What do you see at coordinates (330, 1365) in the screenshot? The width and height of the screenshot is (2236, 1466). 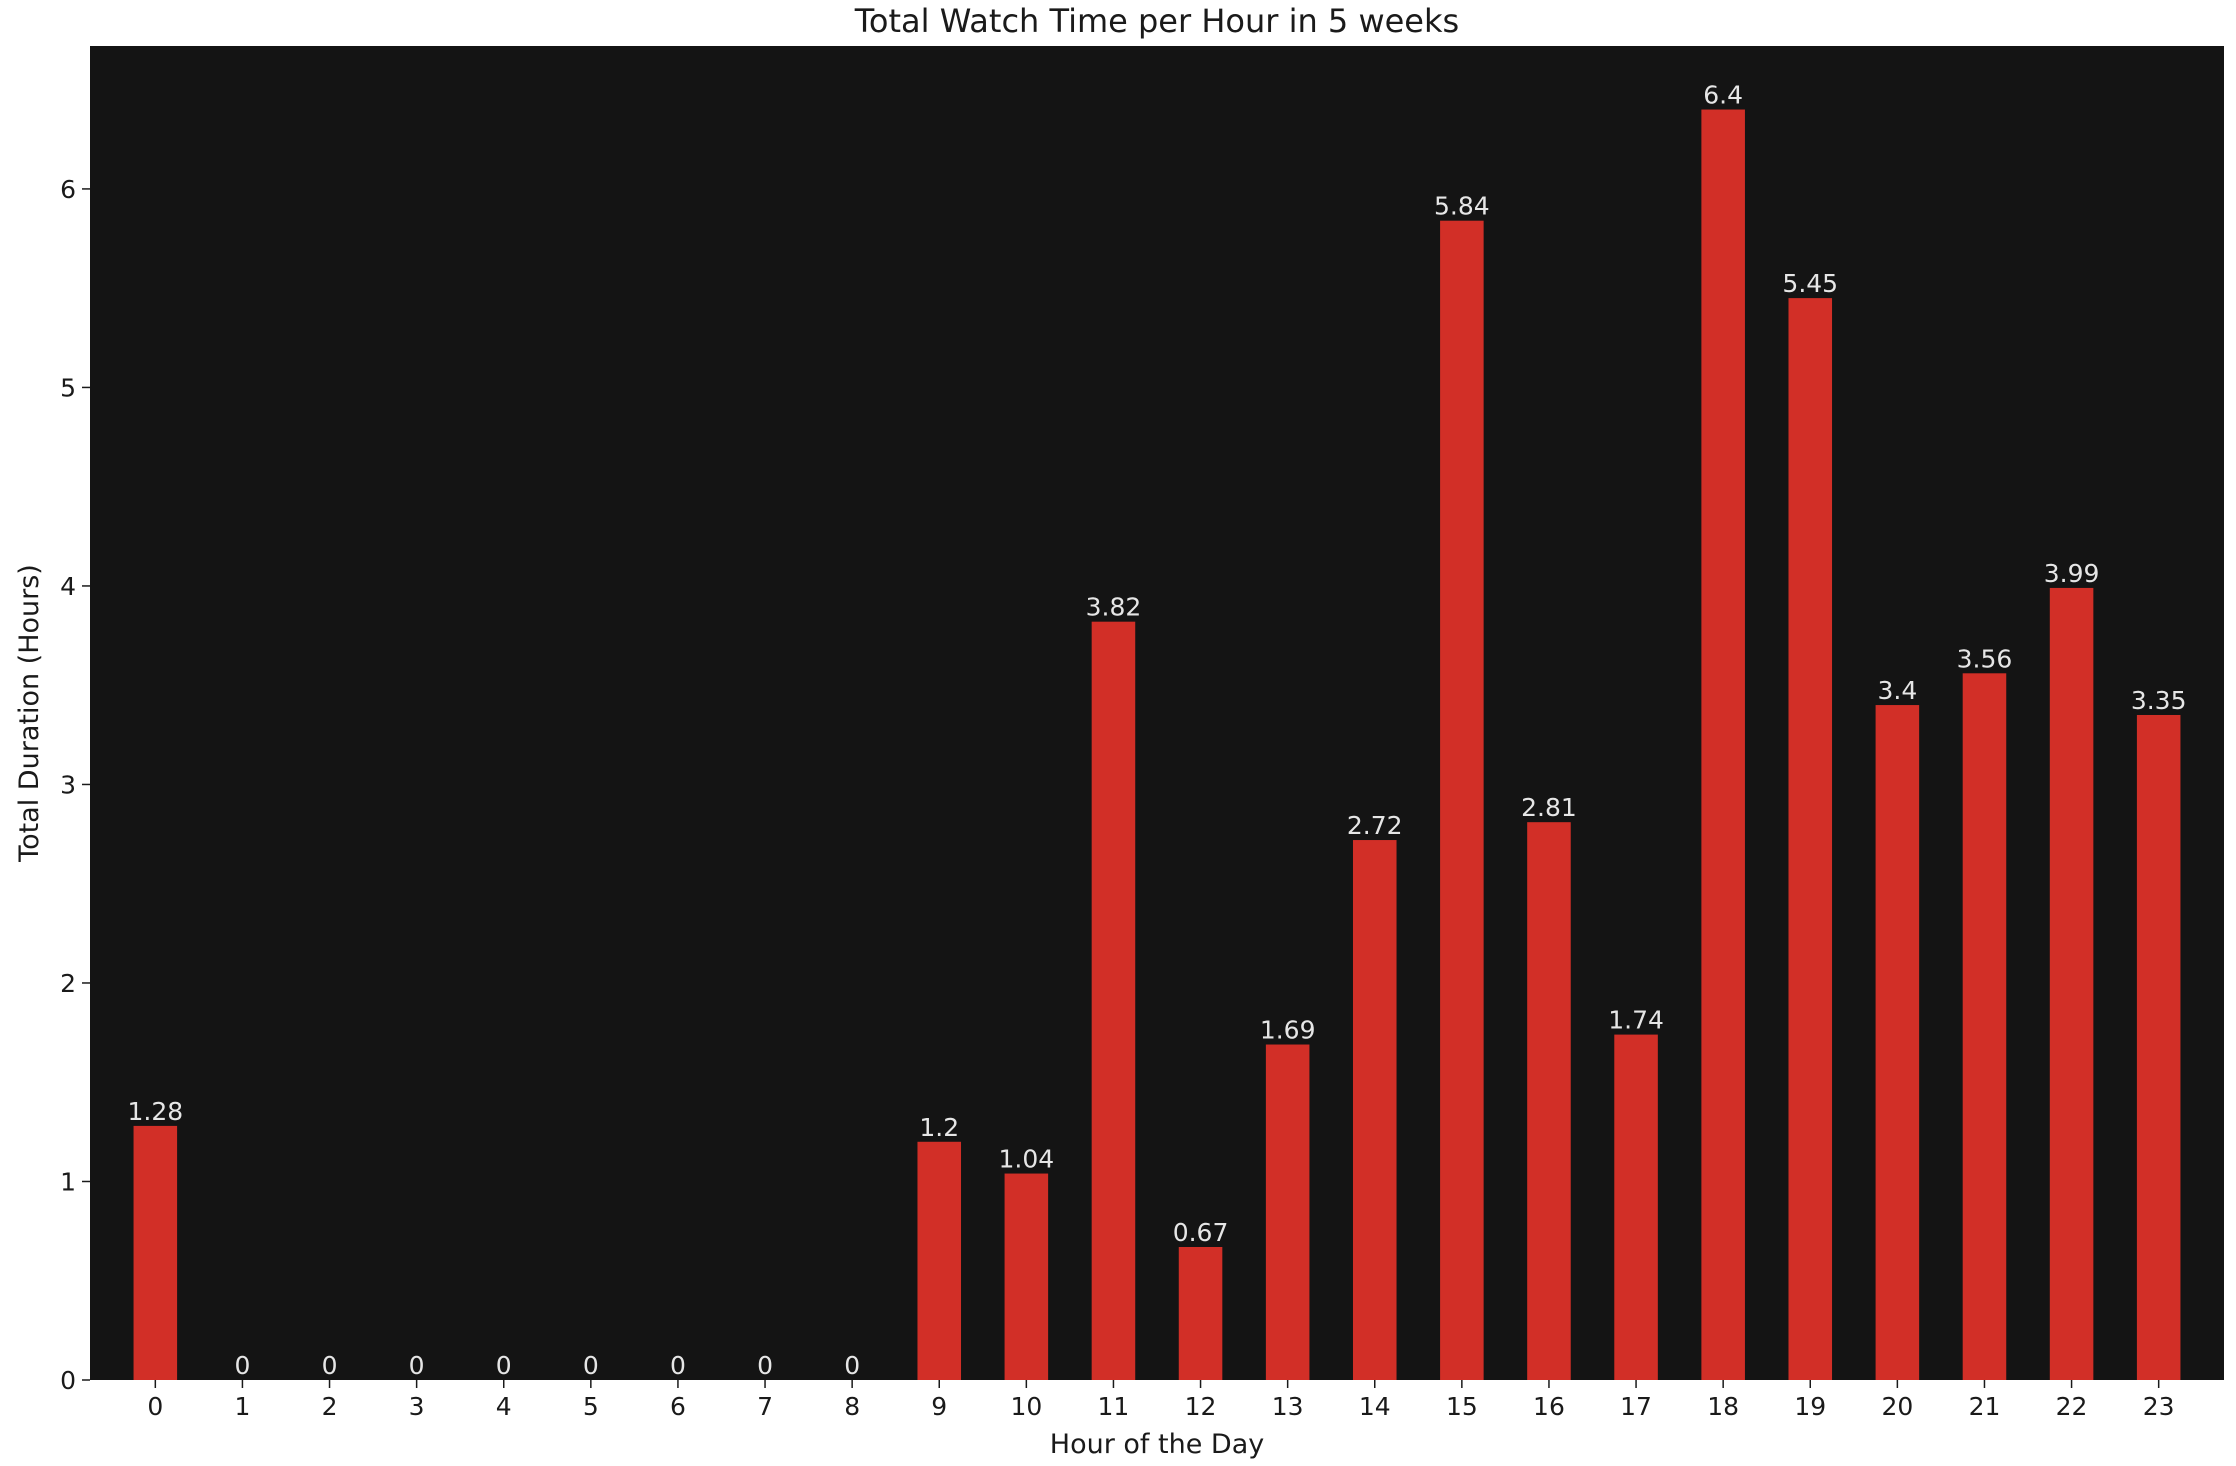 I see `data-label-hour-2: 0` at bounding box center [330, 1365].